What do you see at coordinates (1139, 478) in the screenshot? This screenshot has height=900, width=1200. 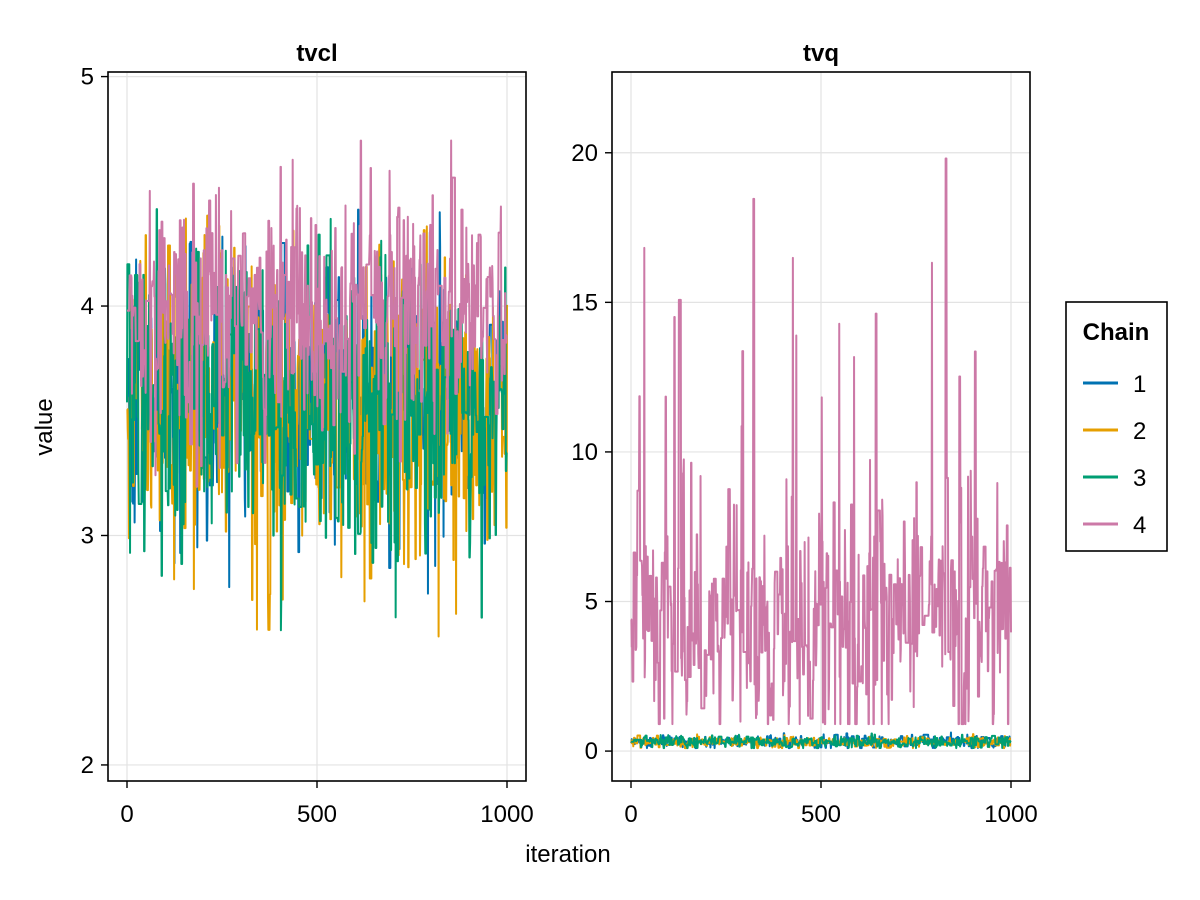 I see `legend-label-chain-3: 3` at bounding box center [1139, 478].